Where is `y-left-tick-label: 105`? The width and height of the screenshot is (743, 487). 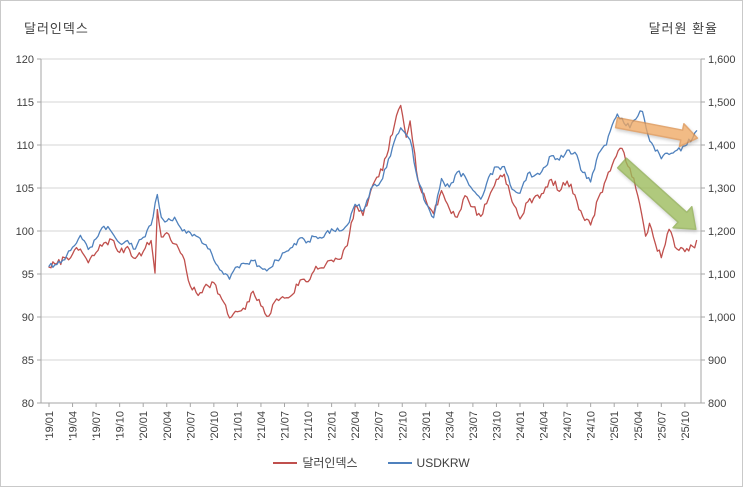
y-left-tick-label: 105 is located at coordinates (25, 189).